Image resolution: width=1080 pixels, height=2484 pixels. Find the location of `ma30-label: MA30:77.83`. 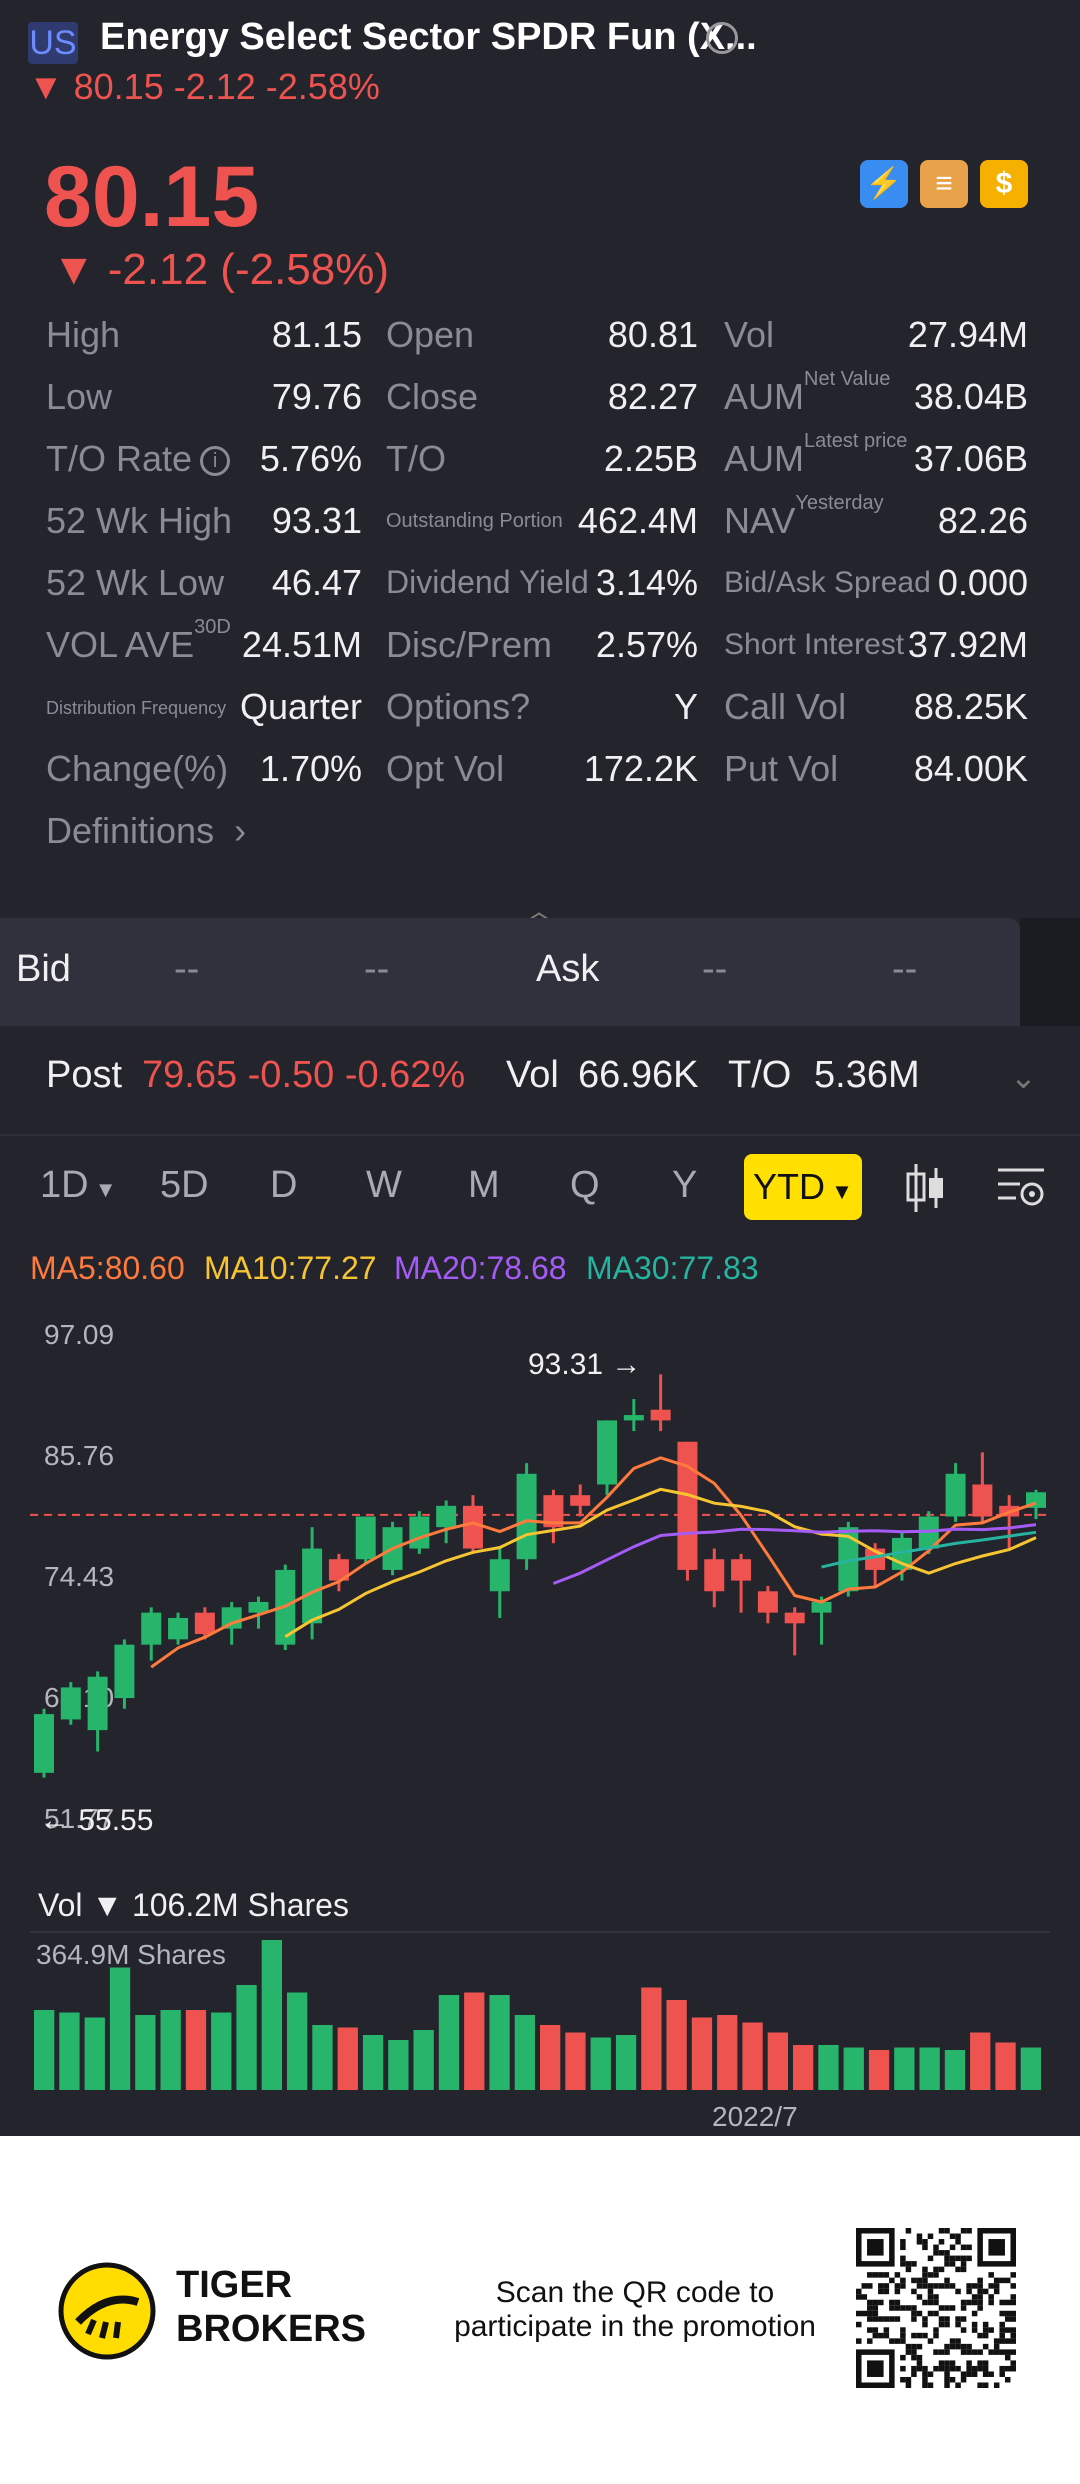

ma30-label: MA30:77.83 is located at coordinates (672, 1268).